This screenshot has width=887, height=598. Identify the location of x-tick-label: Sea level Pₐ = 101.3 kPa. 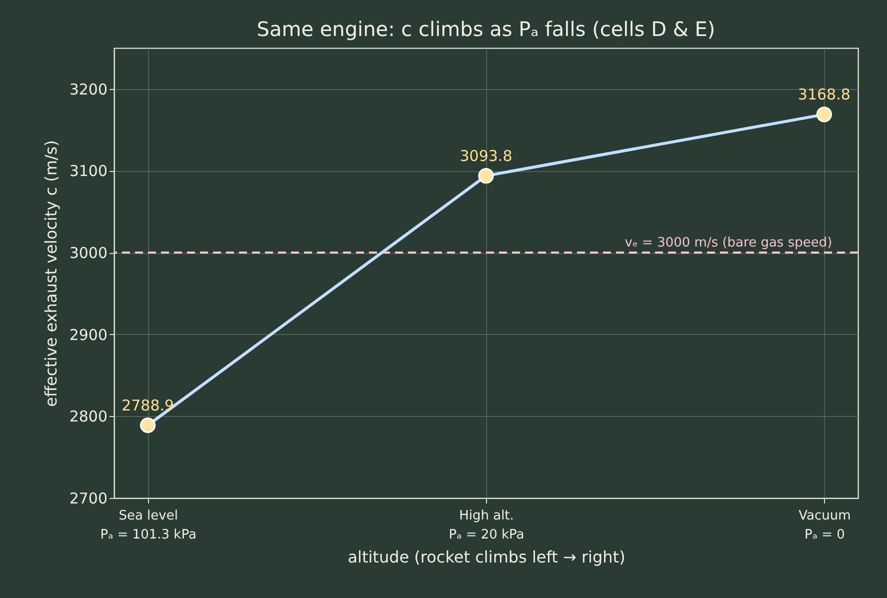
(148, 525).